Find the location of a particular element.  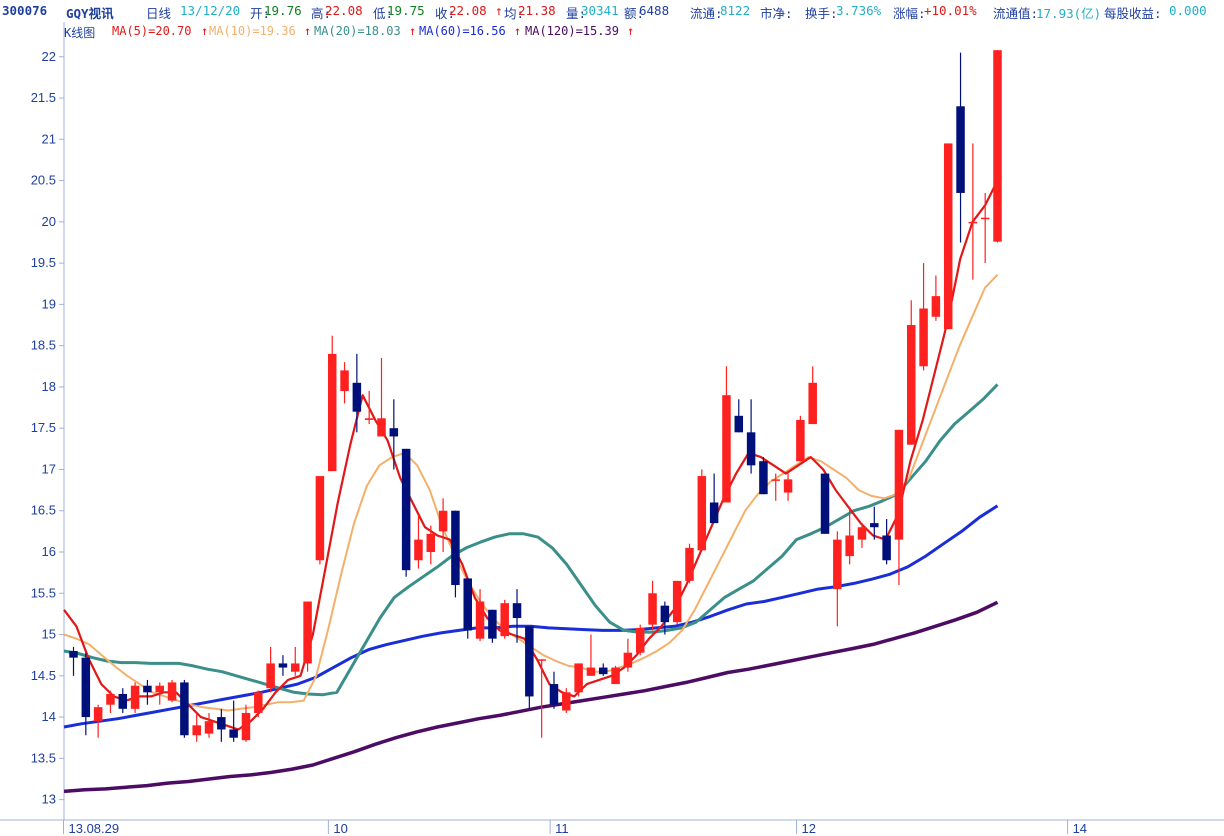

y-tick-label: 20 is located at coordinates (49, 221).